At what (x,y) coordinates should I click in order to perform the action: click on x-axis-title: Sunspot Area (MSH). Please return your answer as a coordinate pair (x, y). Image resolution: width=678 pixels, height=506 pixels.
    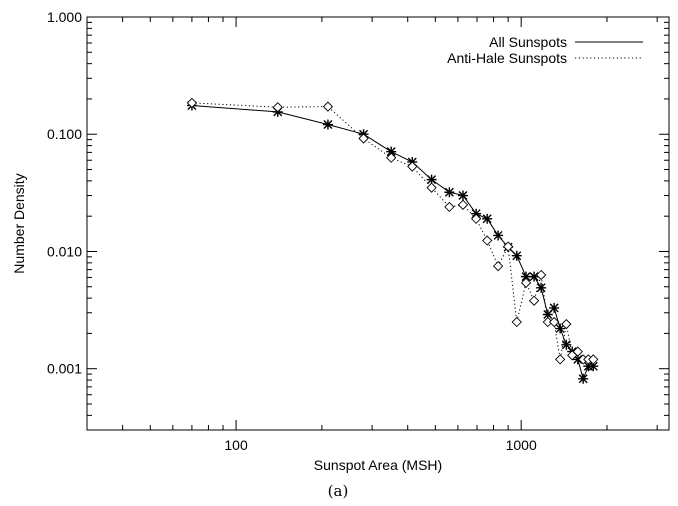
    Looking at the image, I should click on (378, 465).